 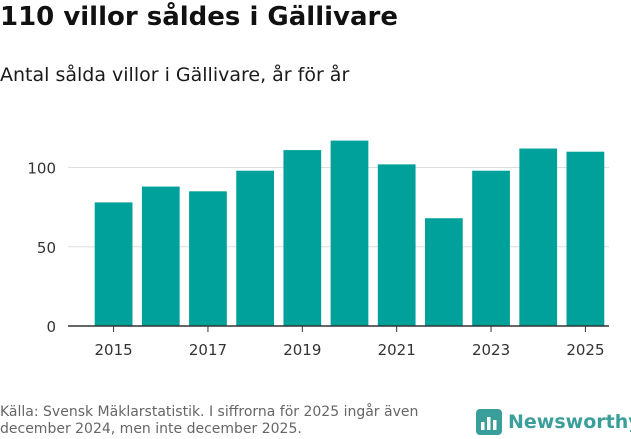 What do you see at coordinates (491, 248) in the screenshot?
I see `bar-2023` at bounding box center [491, 248].